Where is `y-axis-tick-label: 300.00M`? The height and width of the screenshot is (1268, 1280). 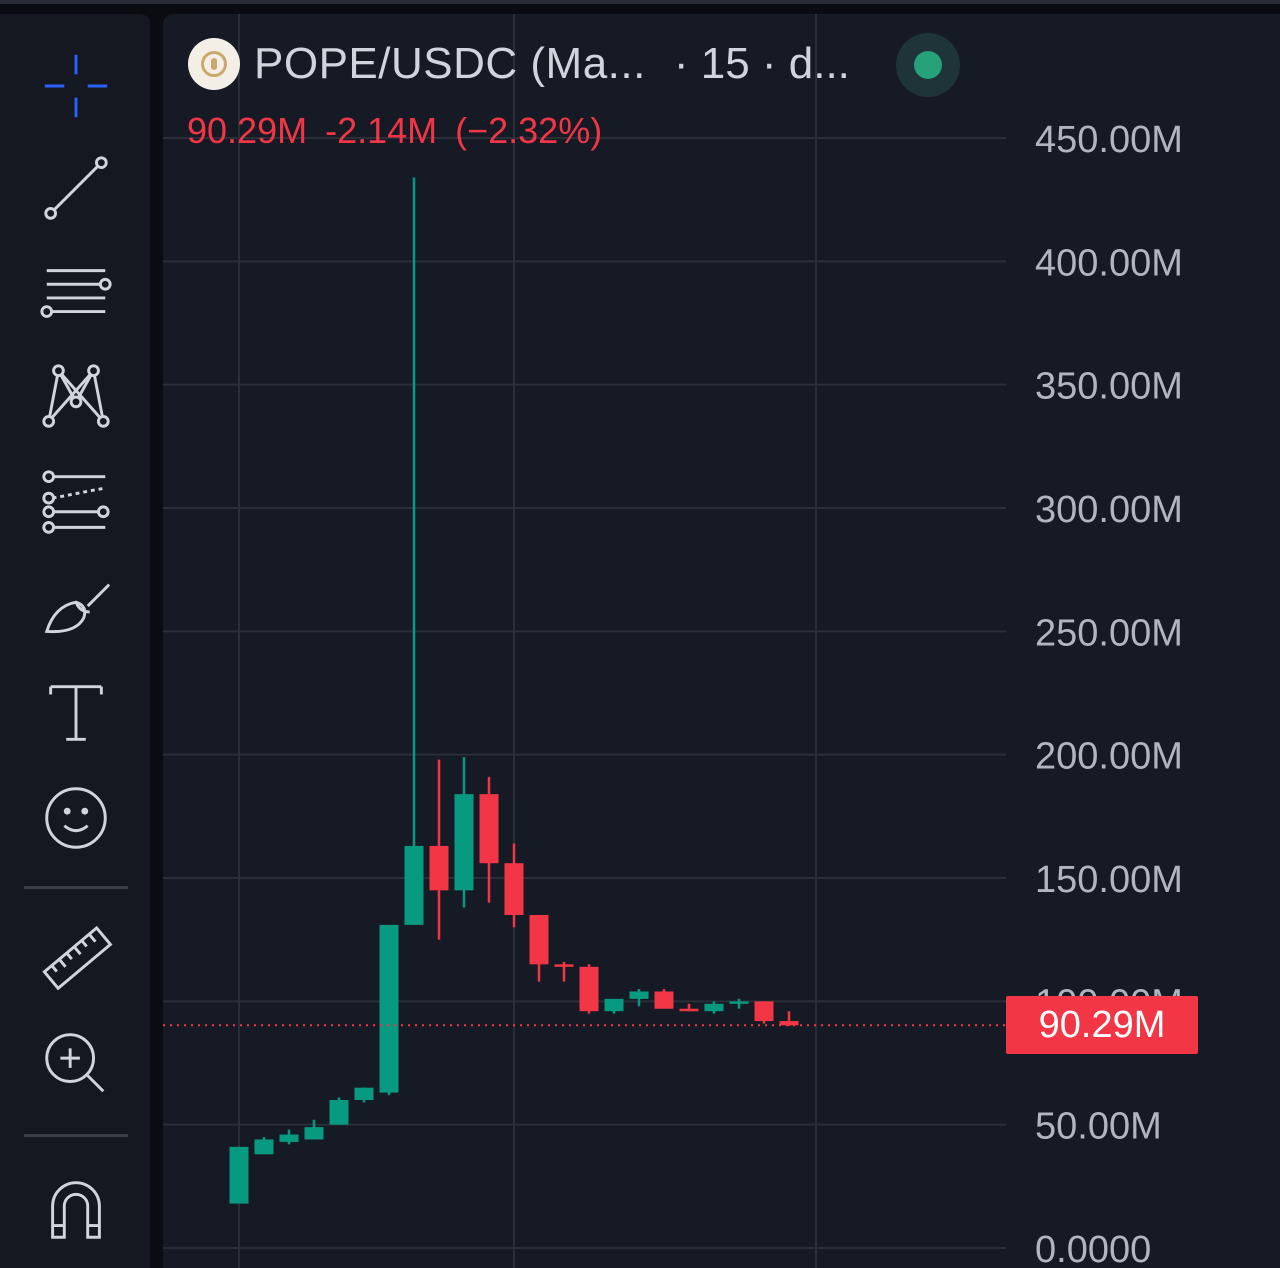 y-axis-tick-label: 300.00M is located at coordinates (1109, 510).